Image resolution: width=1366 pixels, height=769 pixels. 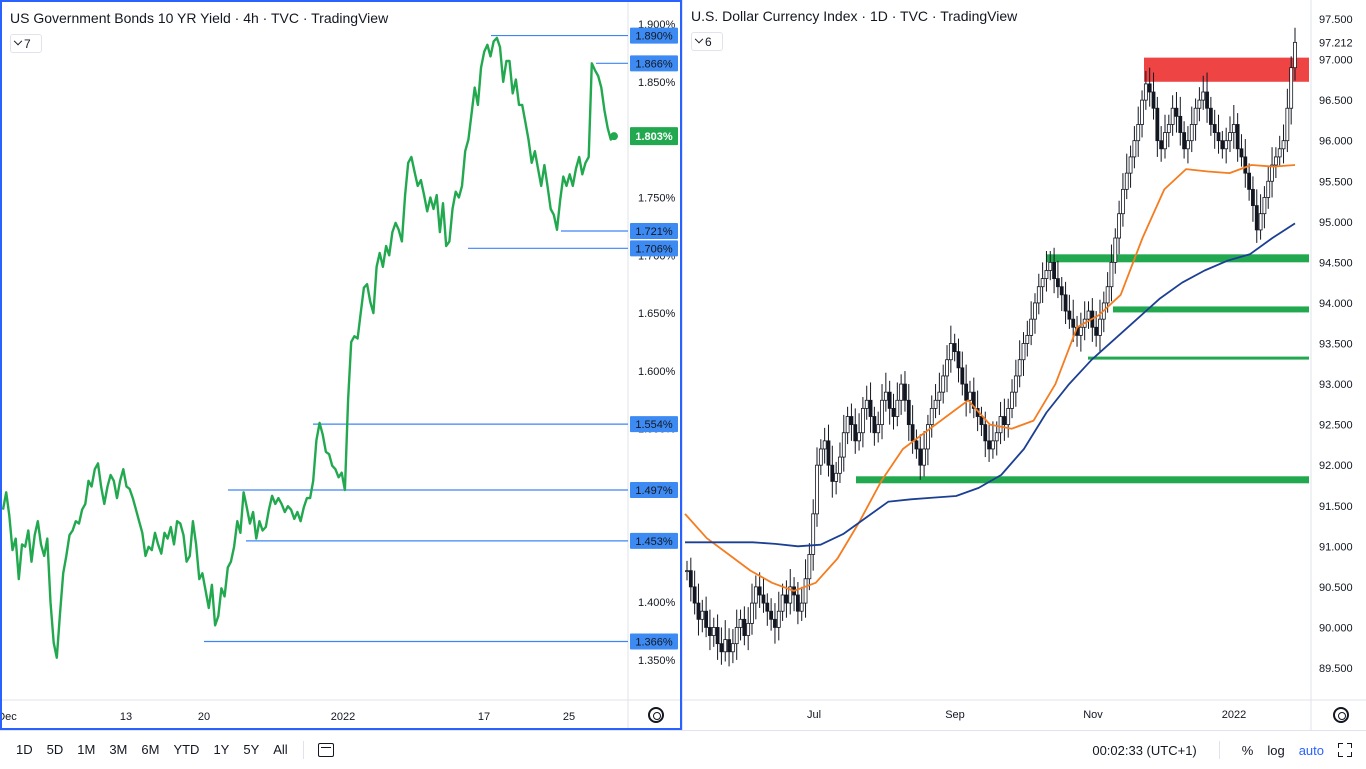 What do you see at coordinates (204, 717) in the screenshot?
I see `time-axis-tick: 20` at bounding box center [204, 717].